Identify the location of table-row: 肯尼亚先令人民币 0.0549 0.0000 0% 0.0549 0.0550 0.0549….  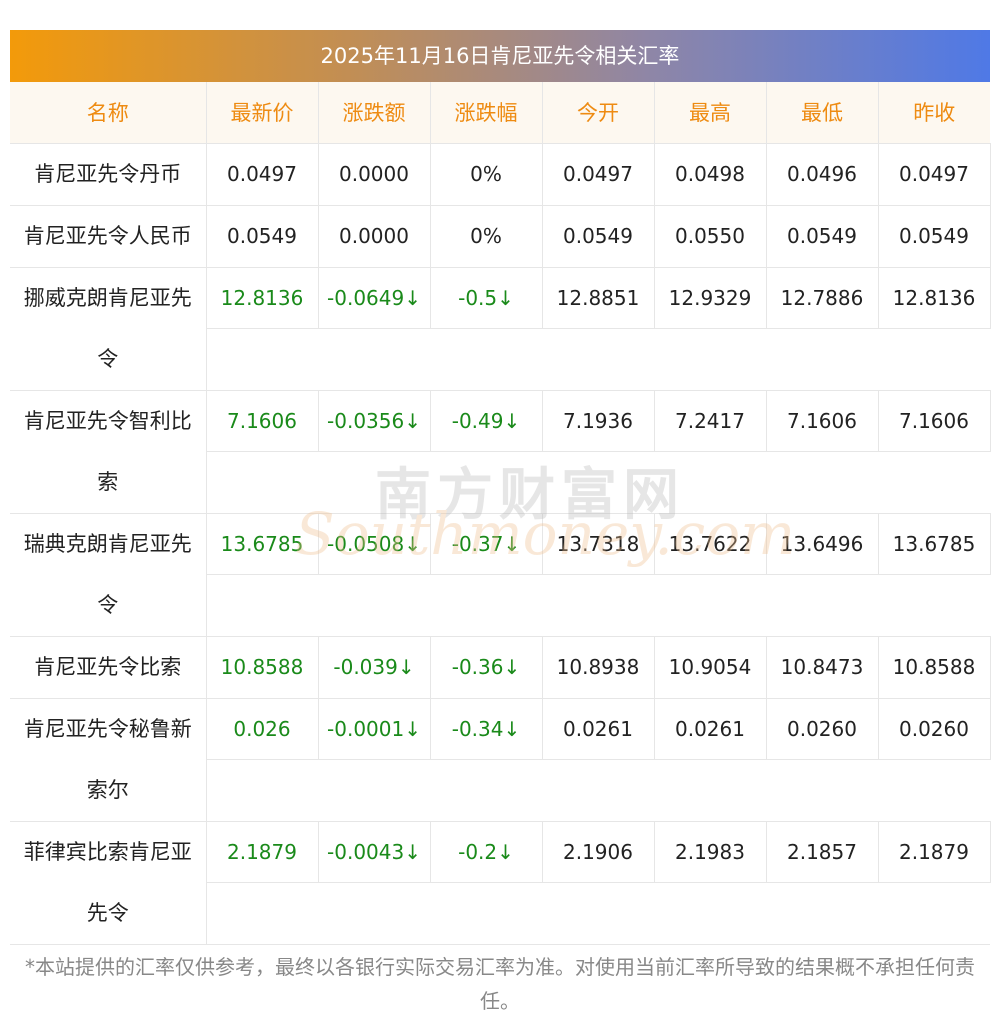
(500, 236).